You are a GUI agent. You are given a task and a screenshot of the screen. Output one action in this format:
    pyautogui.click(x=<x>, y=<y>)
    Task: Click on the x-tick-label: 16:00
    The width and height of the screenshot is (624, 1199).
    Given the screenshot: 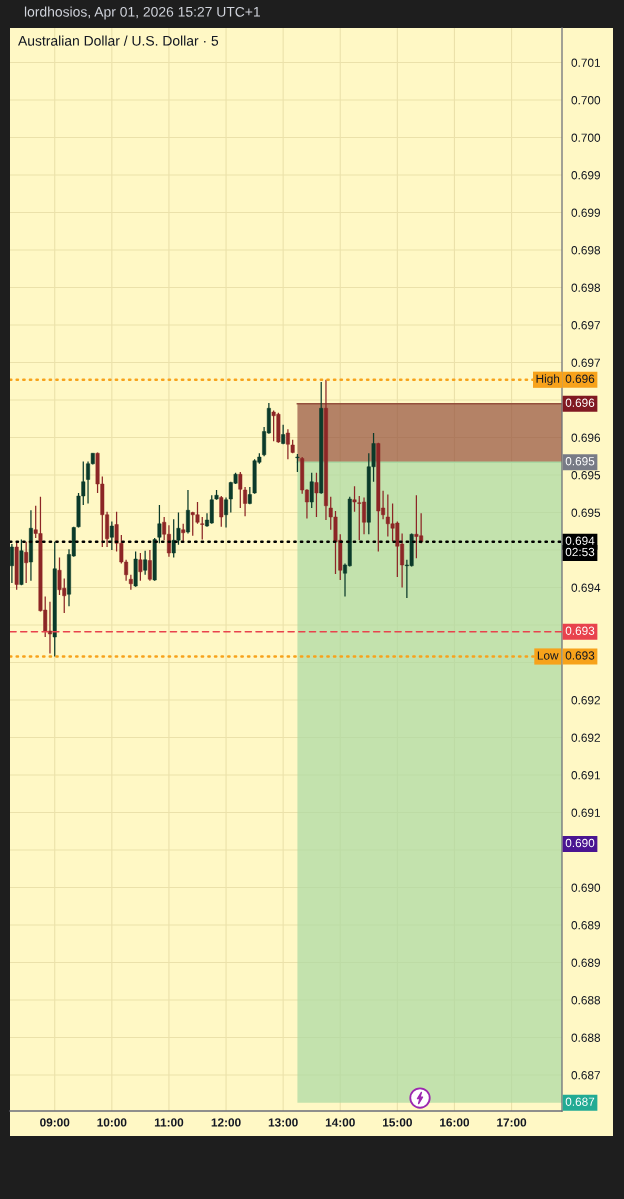 What is the action you would take?
    pyautogui.click(x=455, y=1122)
    